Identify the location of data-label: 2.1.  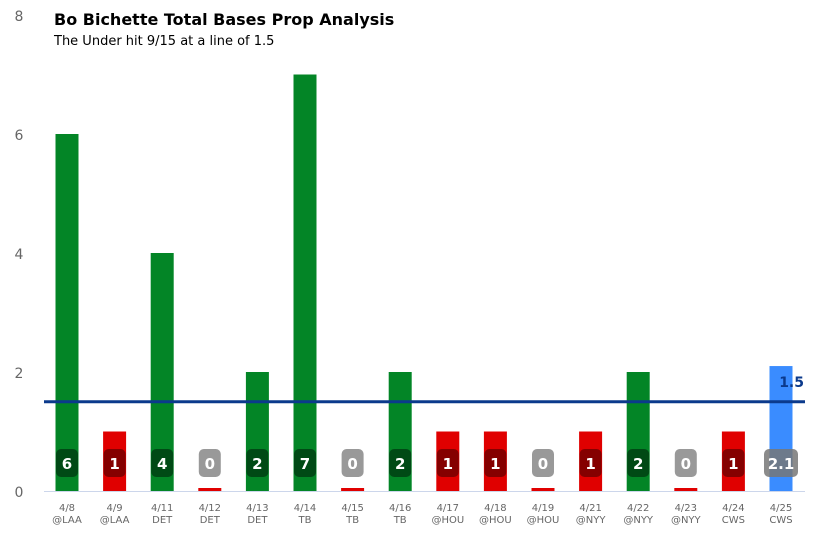
(781, 464).